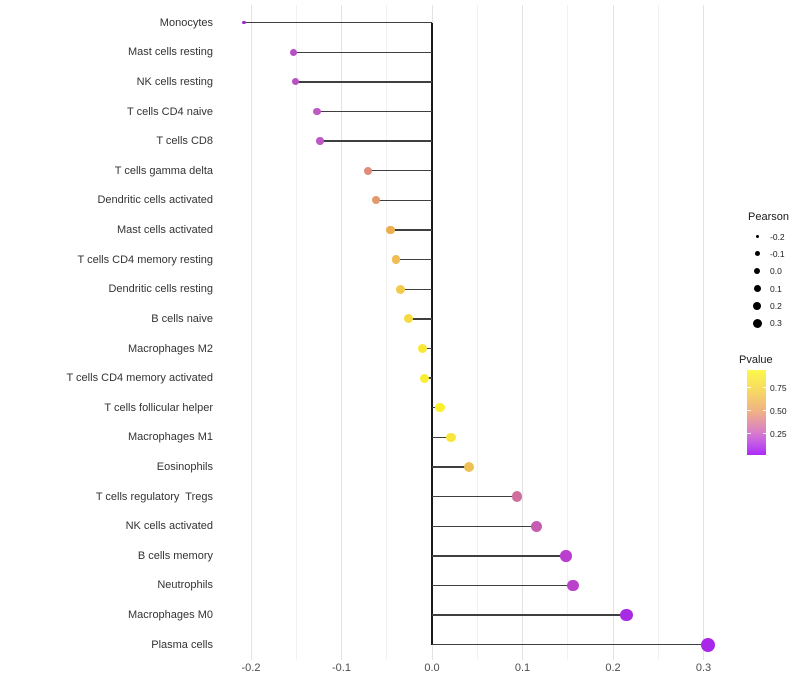  What do you see at coordinates (145, 259) in the screenshot?
I see `y-axis-label: T cells CD4 memory resting` at bounding box center [145, 259].